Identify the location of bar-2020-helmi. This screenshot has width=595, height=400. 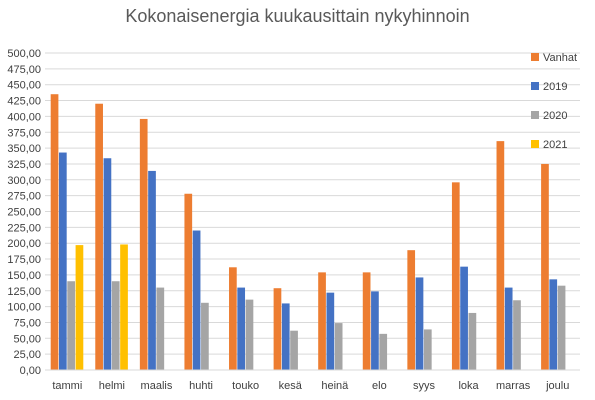
(115, 325).